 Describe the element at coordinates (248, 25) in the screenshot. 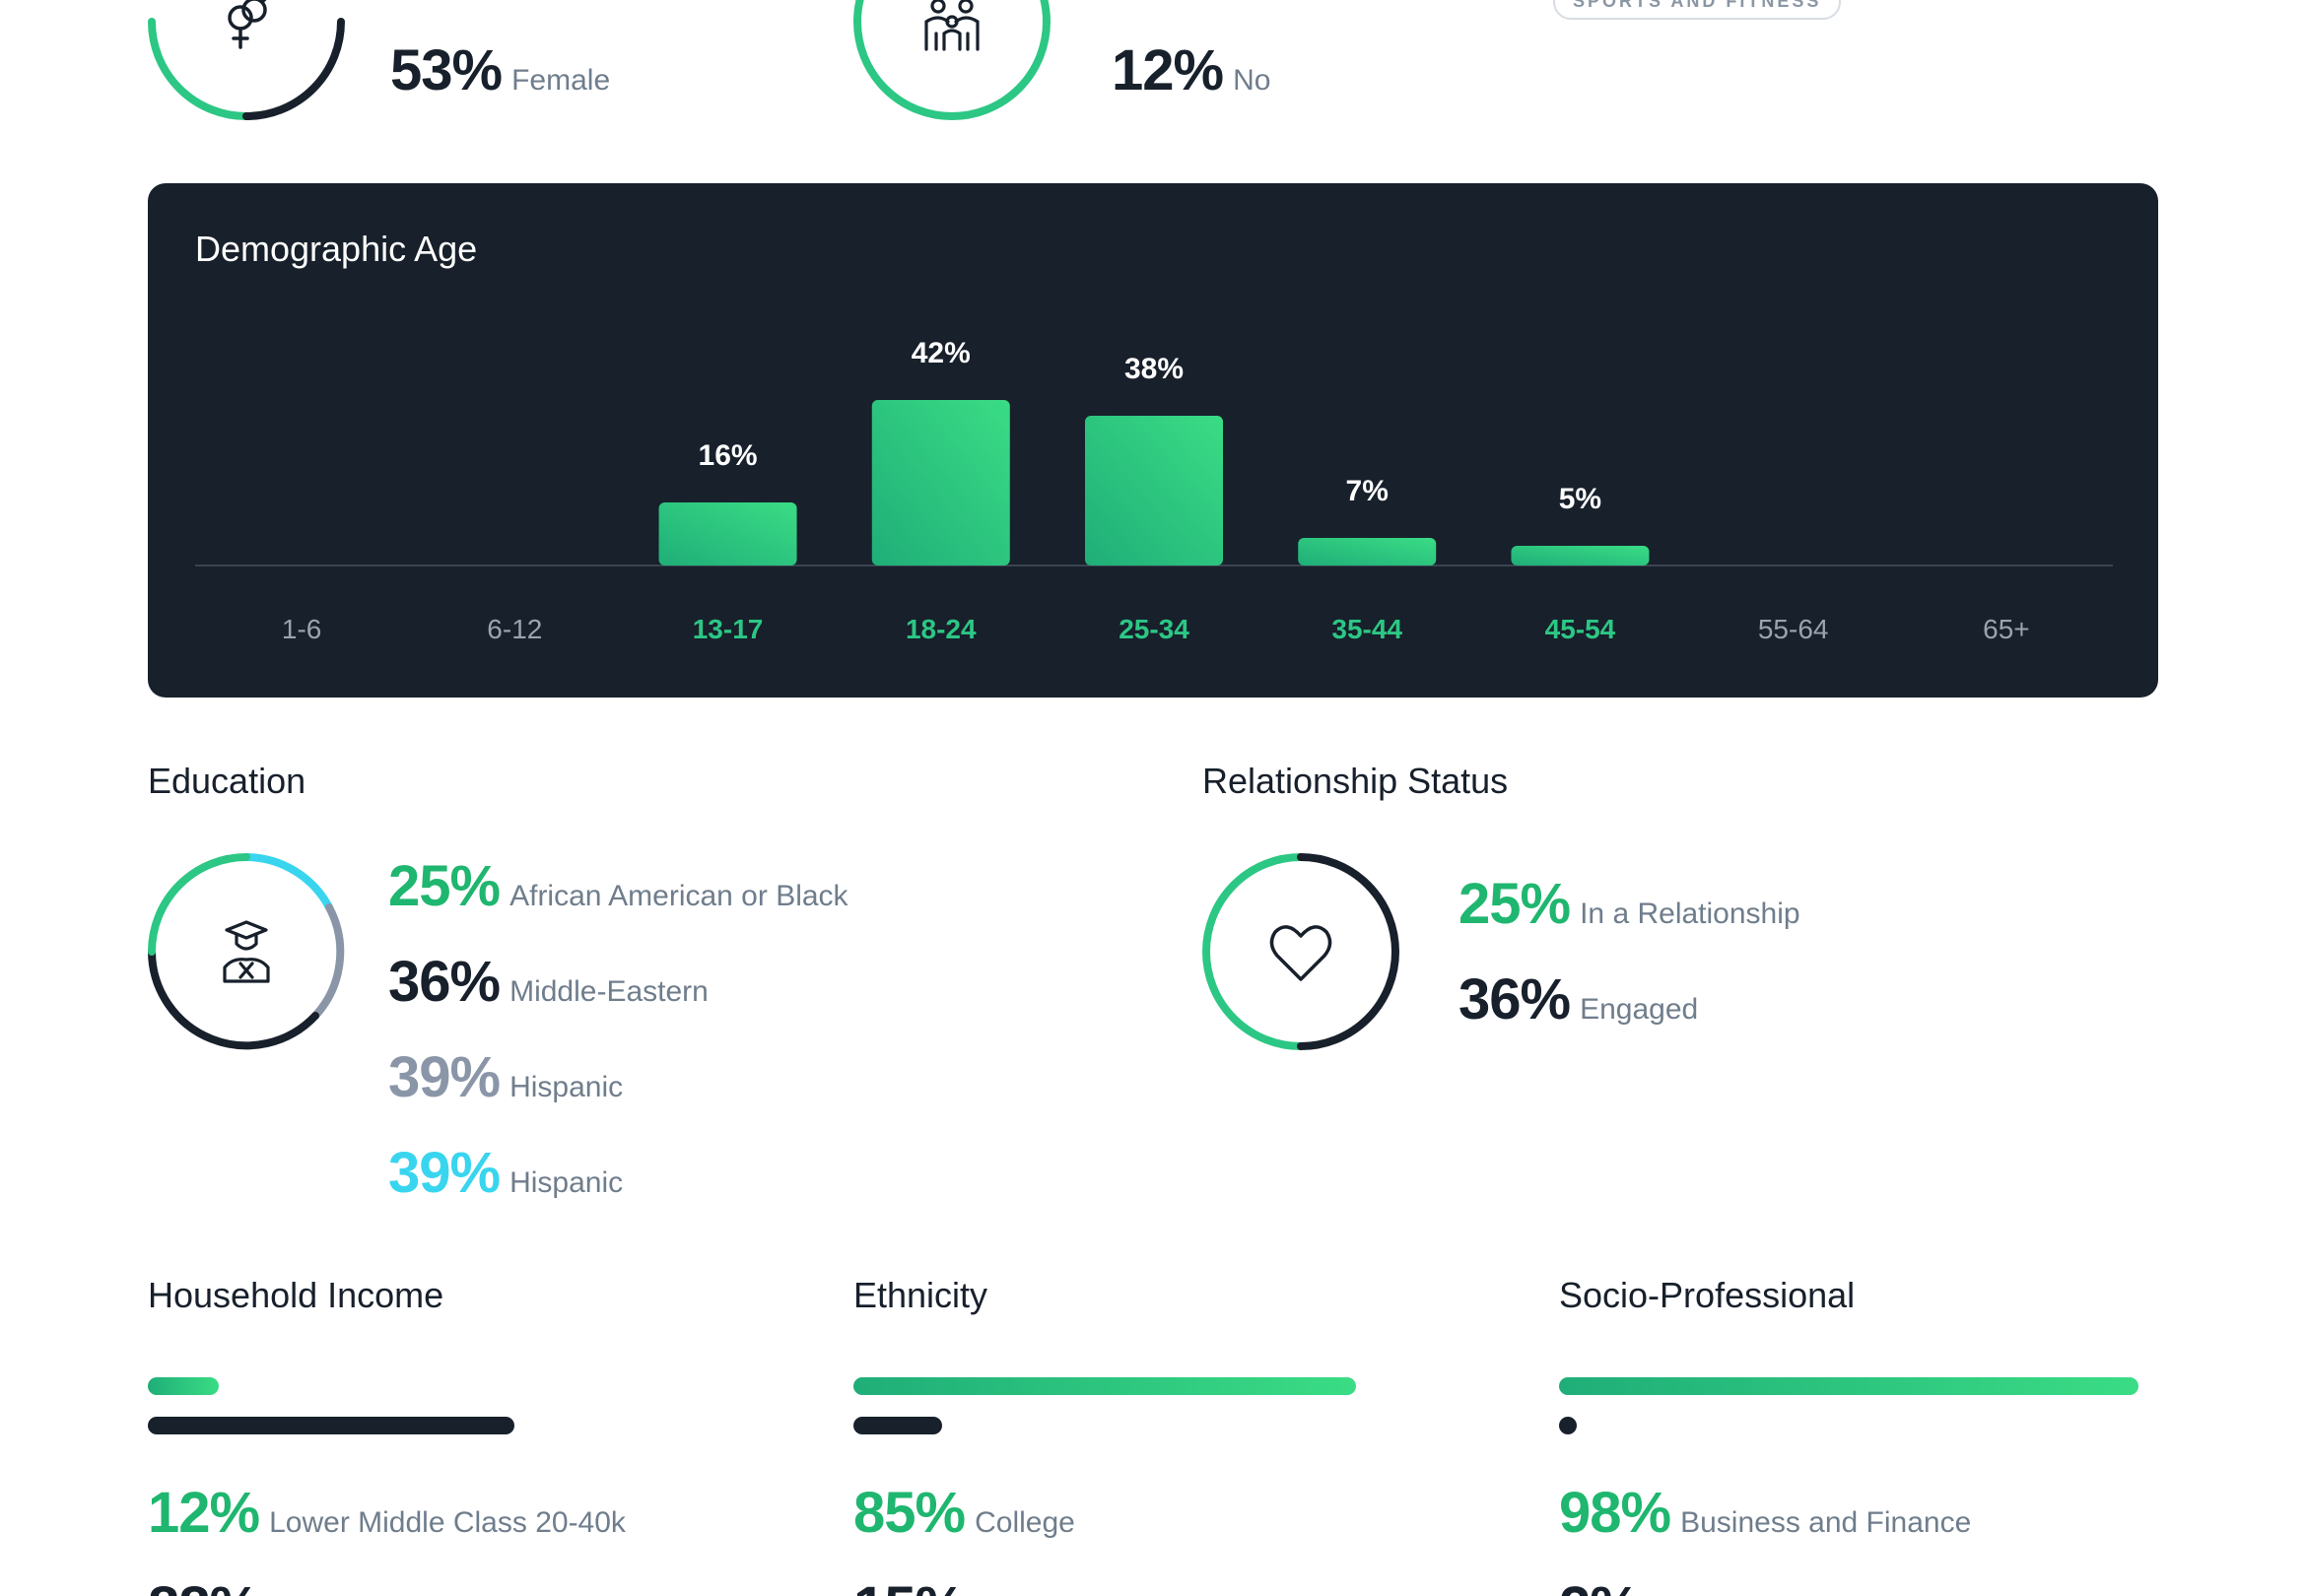

I see `gender-icon` at that location.